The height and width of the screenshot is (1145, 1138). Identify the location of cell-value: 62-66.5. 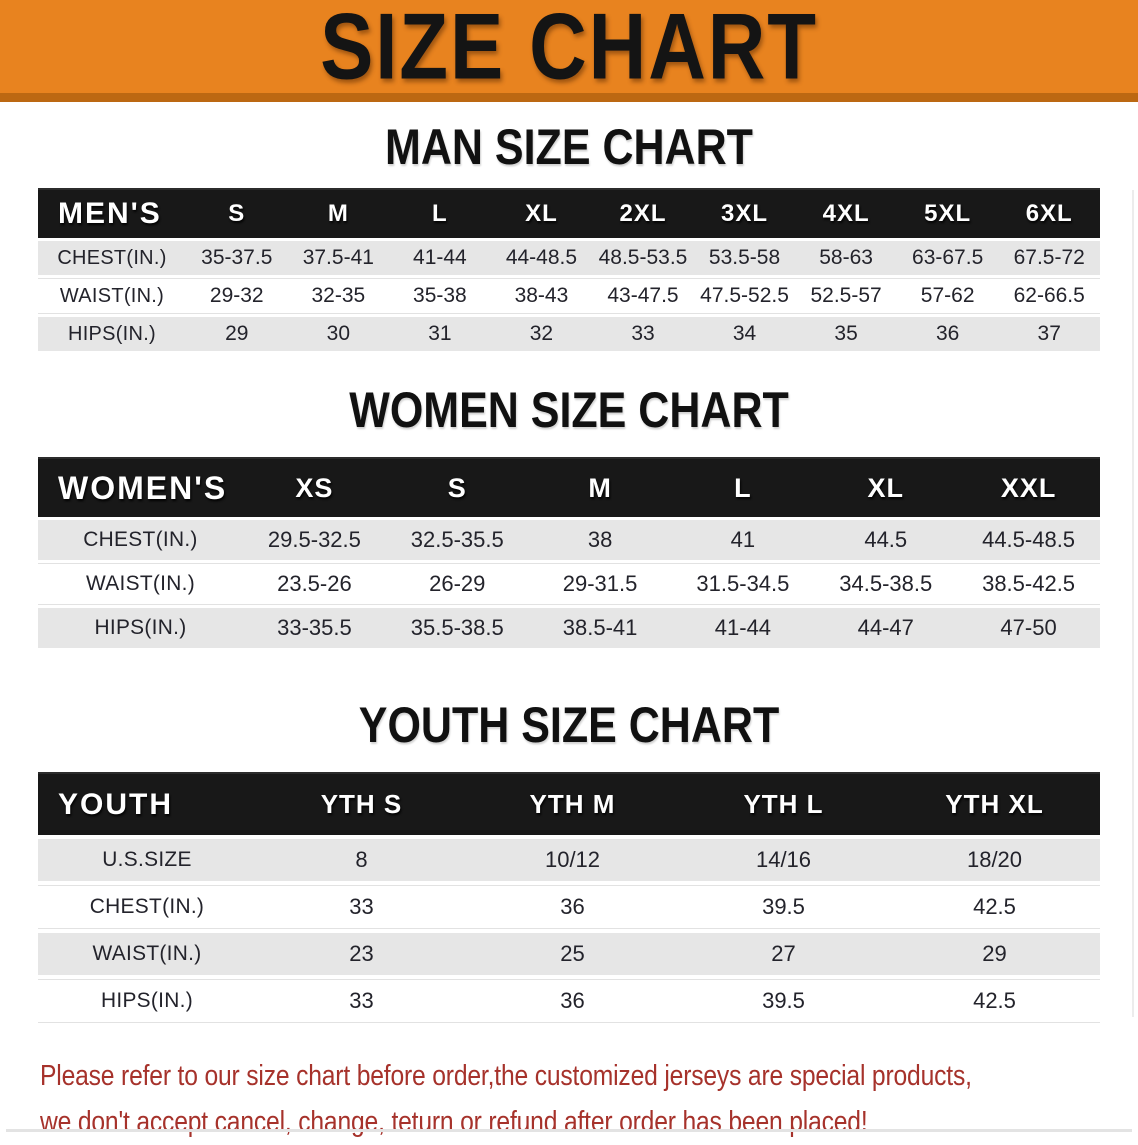
(1049, 295).